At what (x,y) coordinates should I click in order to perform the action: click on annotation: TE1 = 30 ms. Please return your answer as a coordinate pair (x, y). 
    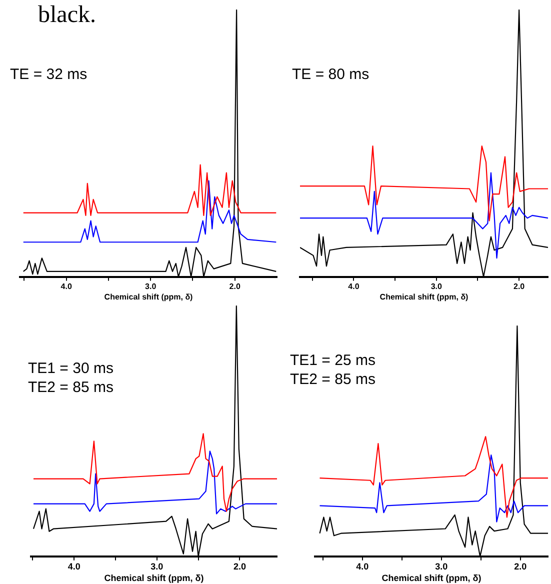
    Looking at the image, I should click on (71, 369).